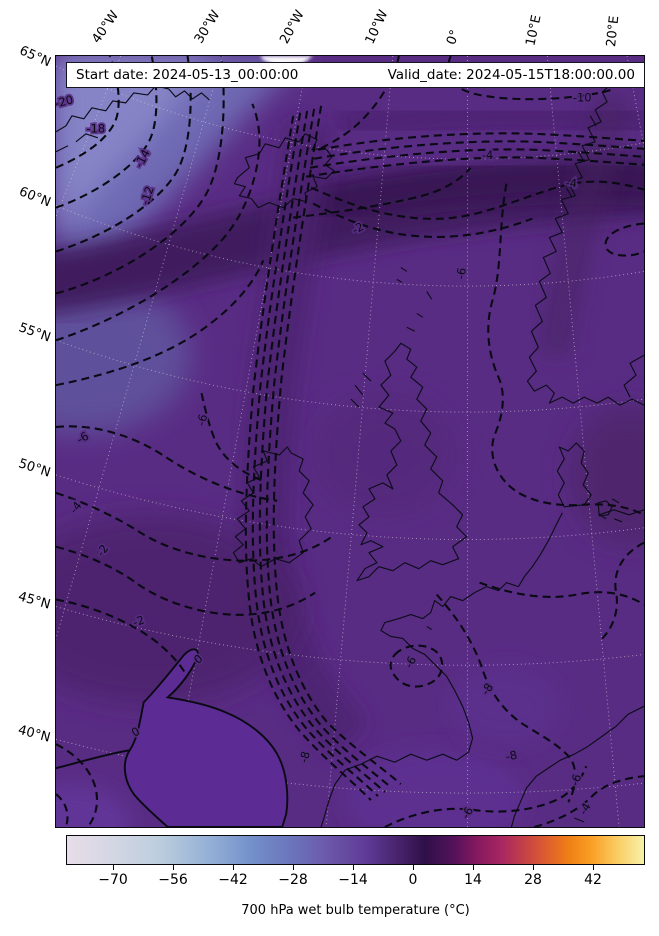 This screenshot has height=936, width=659. What do you see at coordinates (187, 75) in the screenshot?
I see `start-date-text: Start date: 2024-05-13_00:00:00` at bounding box center [187, 75].